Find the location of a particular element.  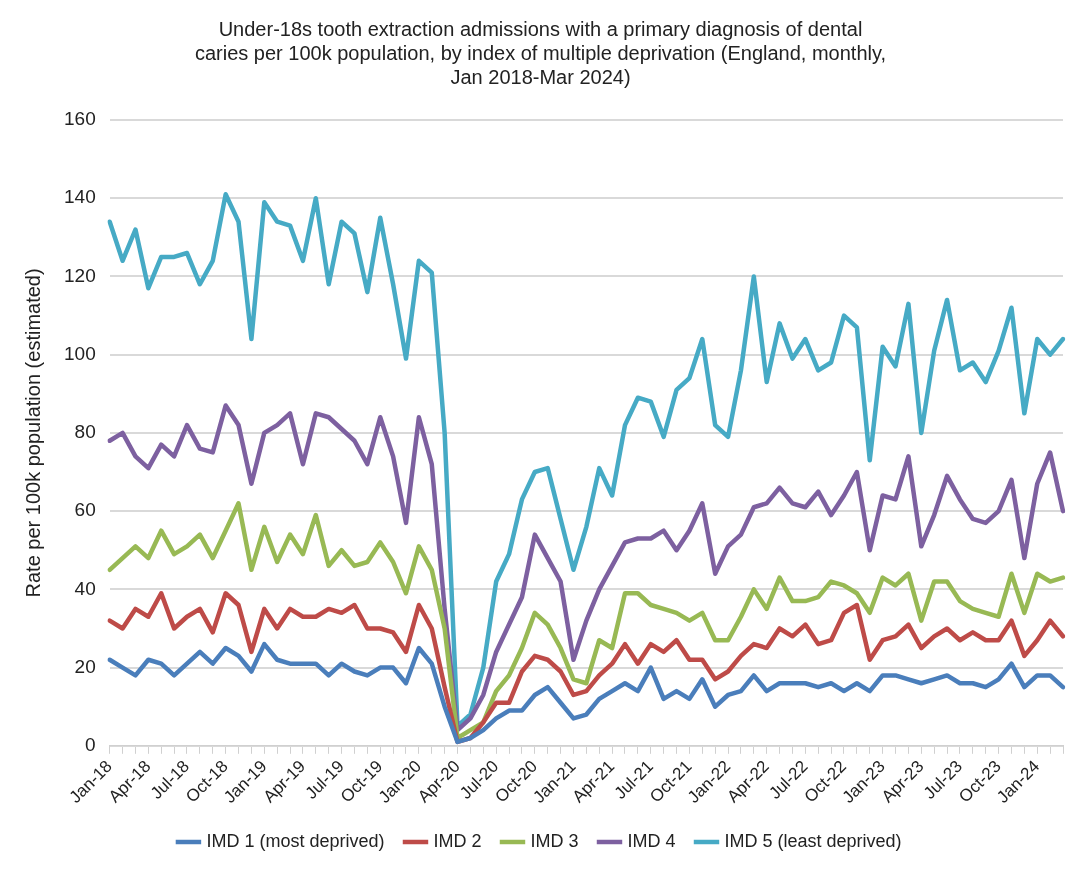

text: caries per 100k population, by index of multiple deprivation (England, monthly, is located at coordinates (540, 52).